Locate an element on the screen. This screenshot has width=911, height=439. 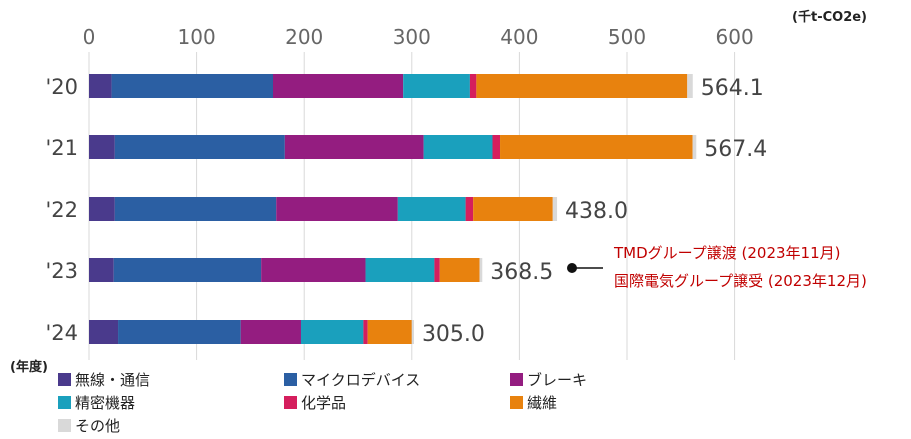
total-label: 567.4 is located at coordinates (735, 149).